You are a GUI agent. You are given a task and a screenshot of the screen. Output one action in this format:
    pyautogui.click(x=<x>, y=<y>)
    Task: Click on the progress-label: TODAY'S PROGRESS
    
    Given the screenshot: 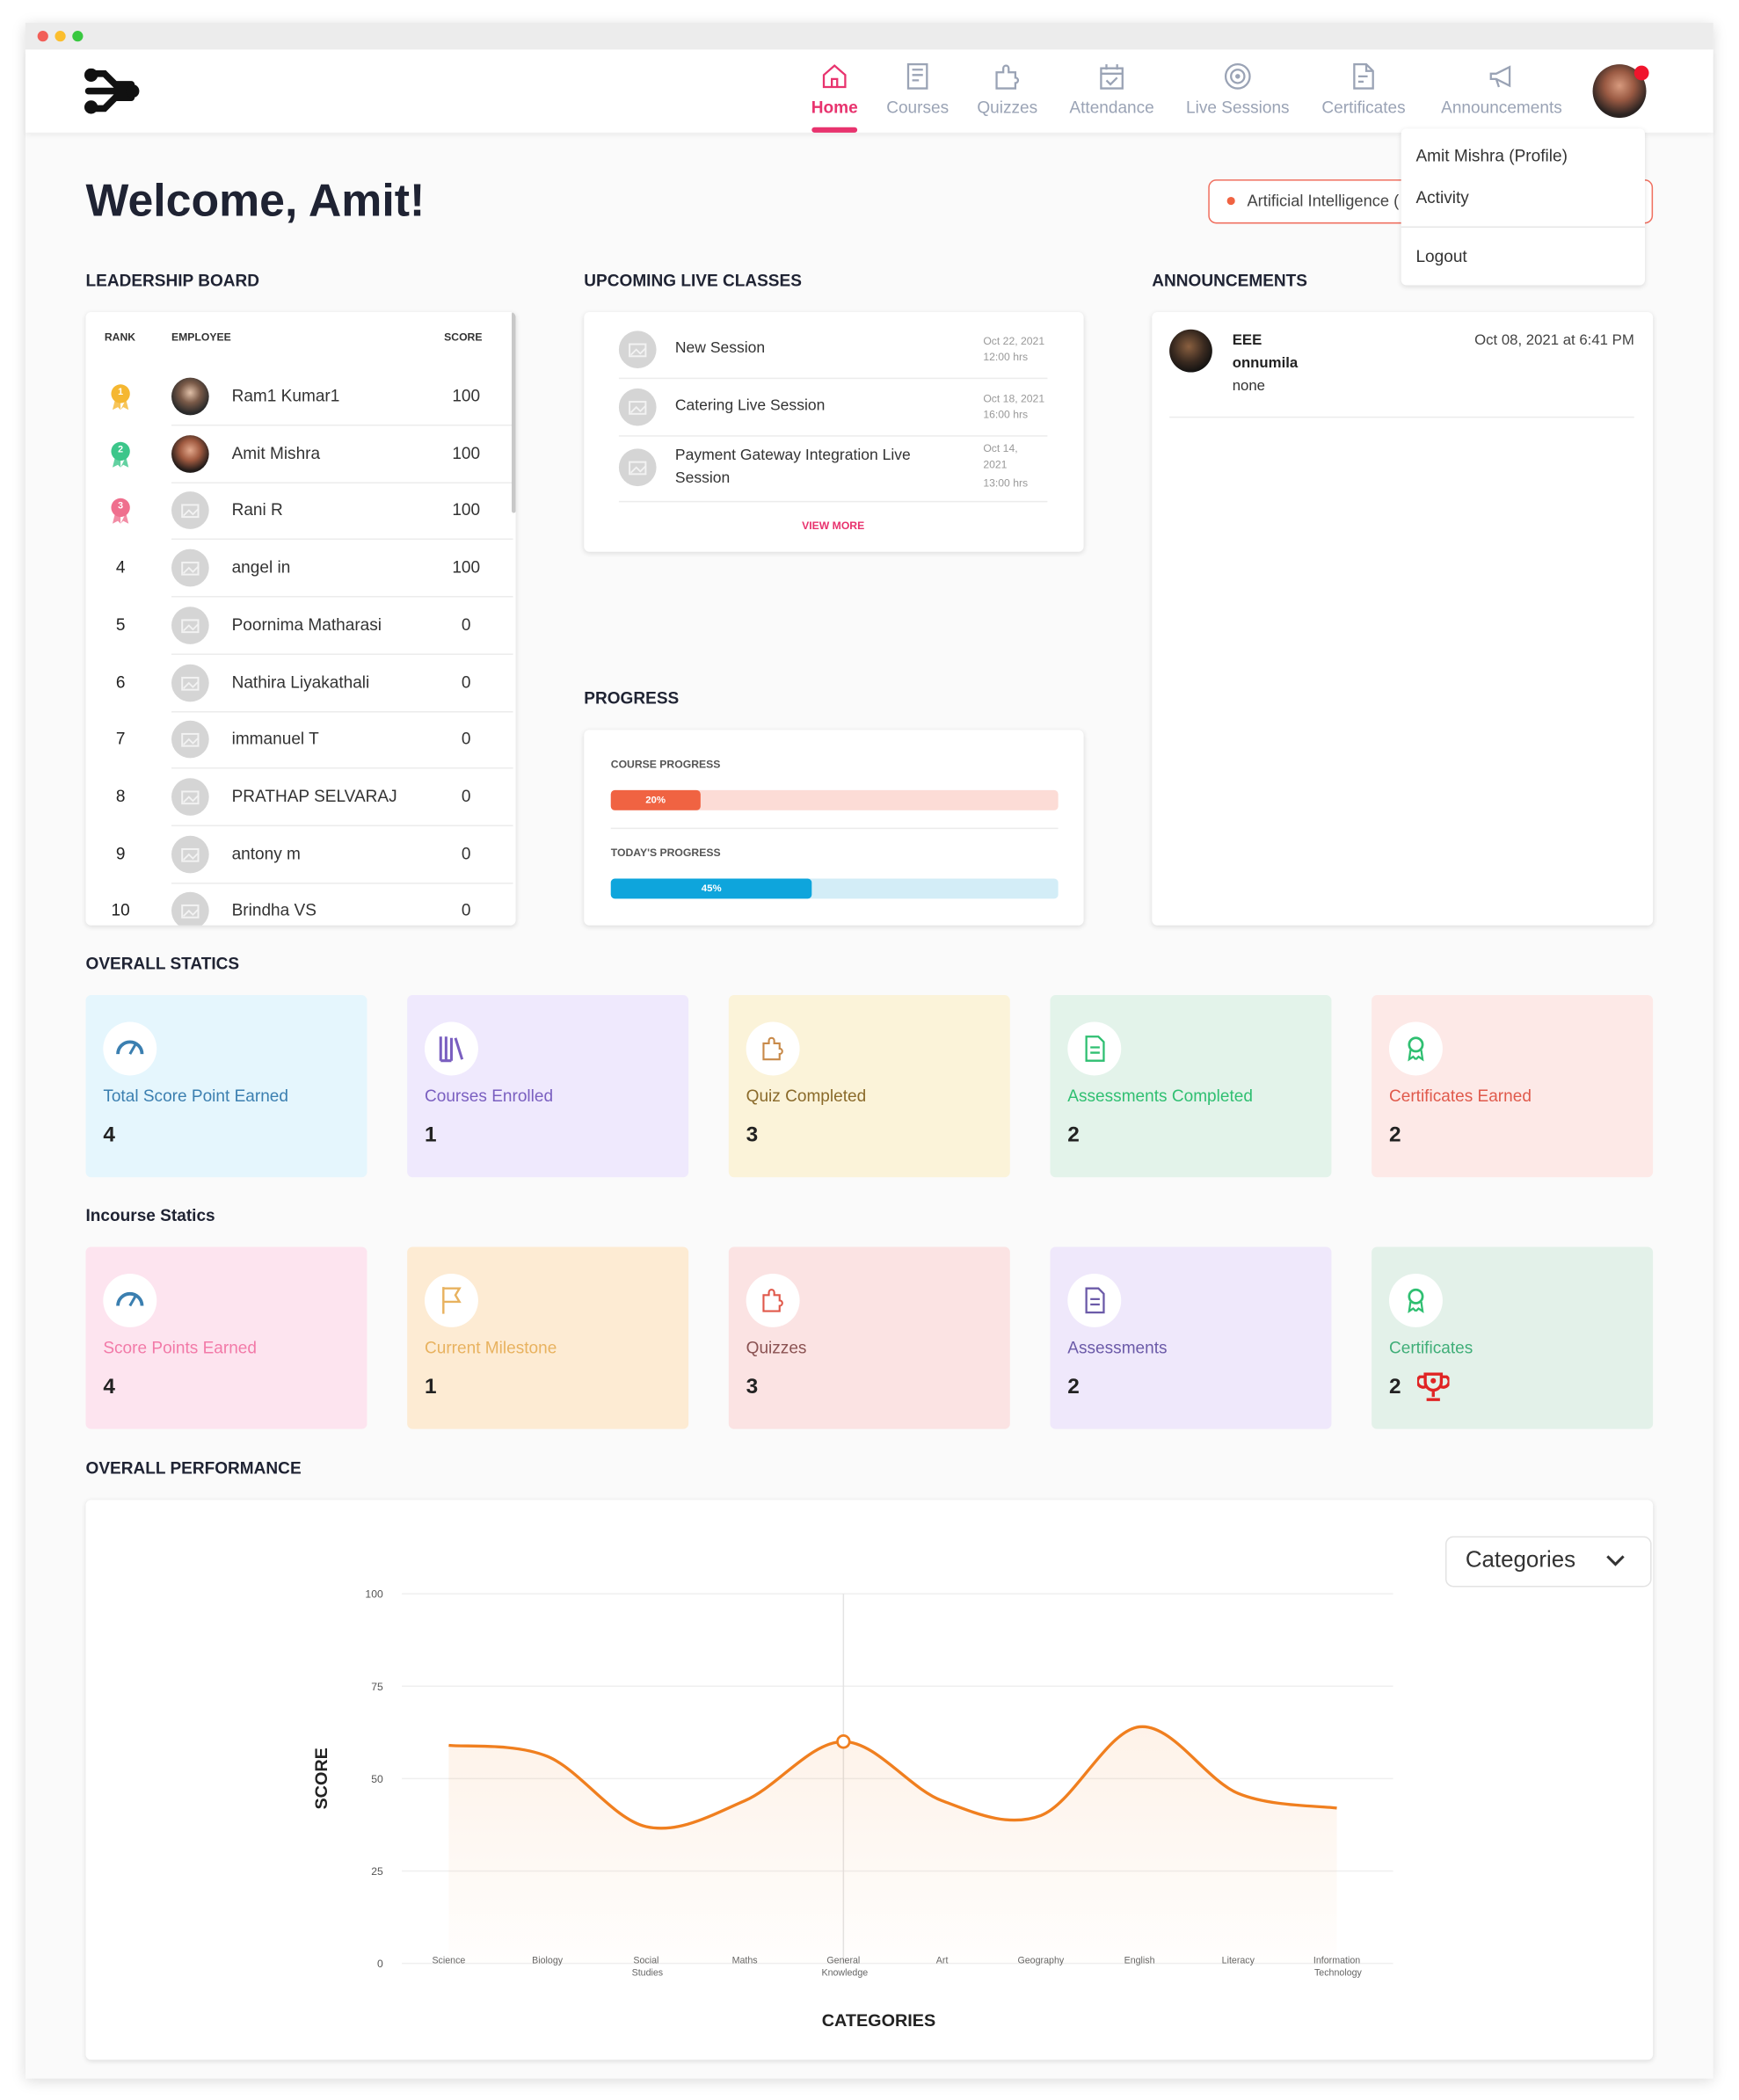 What is the action you would take?
    pyautogui.click(x=665, y=853)
    